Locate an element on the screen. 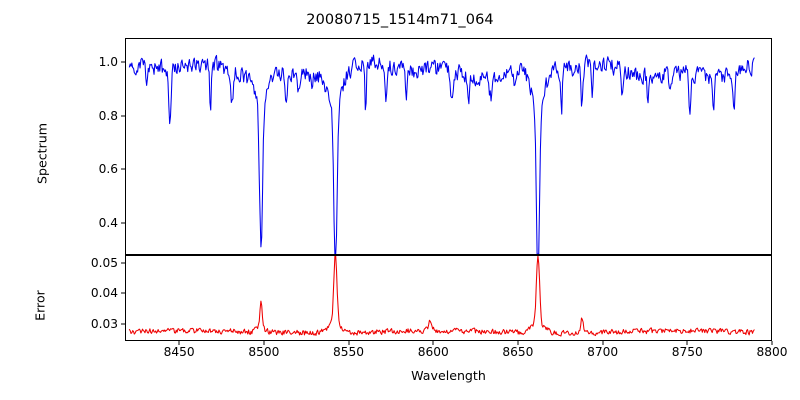  x-tick-label: 8600 is located at coordinates (433, 352).